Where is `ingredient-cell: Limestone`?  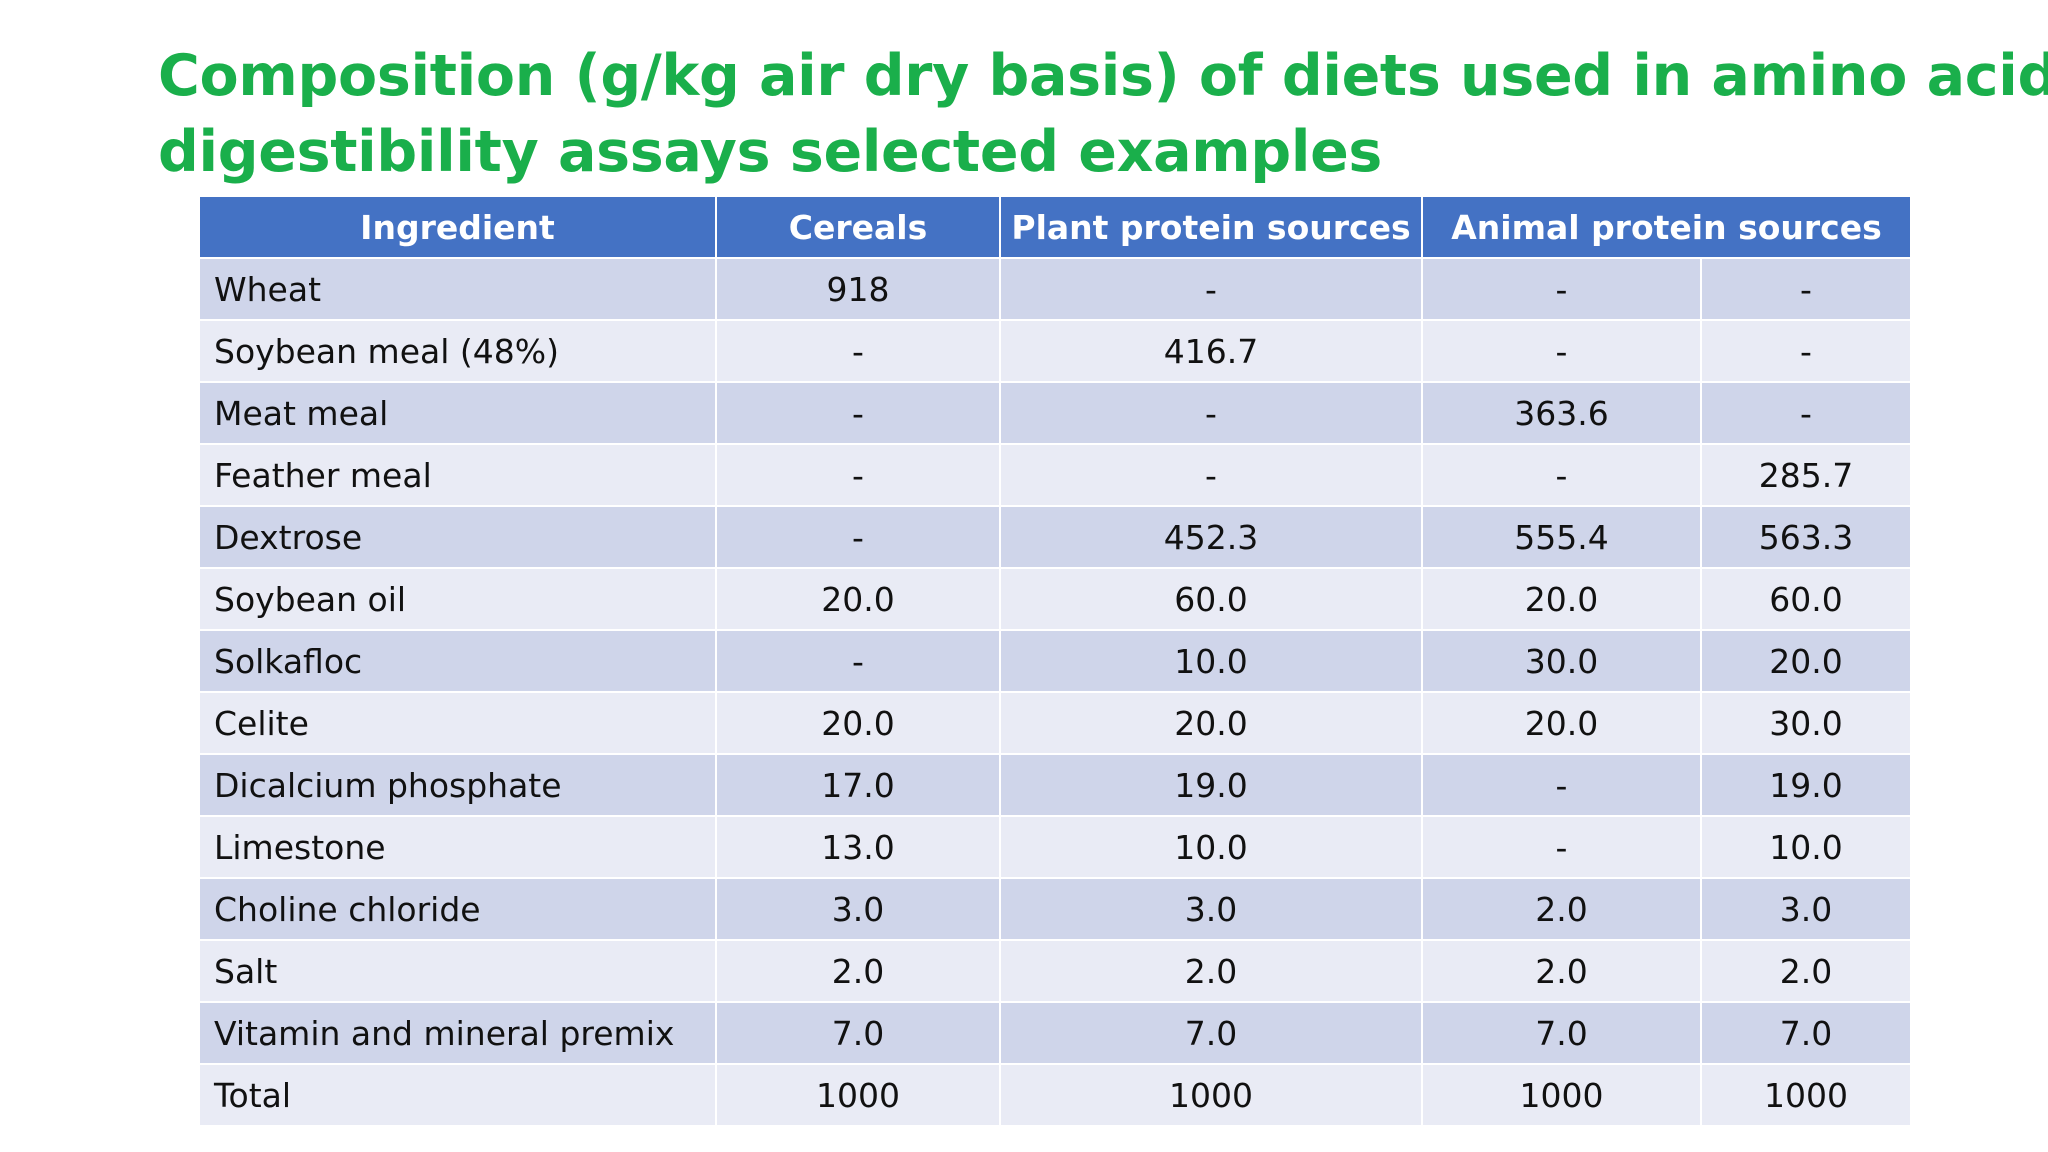
ingredient-cell: Limestone is located at coordinates (457, 847).